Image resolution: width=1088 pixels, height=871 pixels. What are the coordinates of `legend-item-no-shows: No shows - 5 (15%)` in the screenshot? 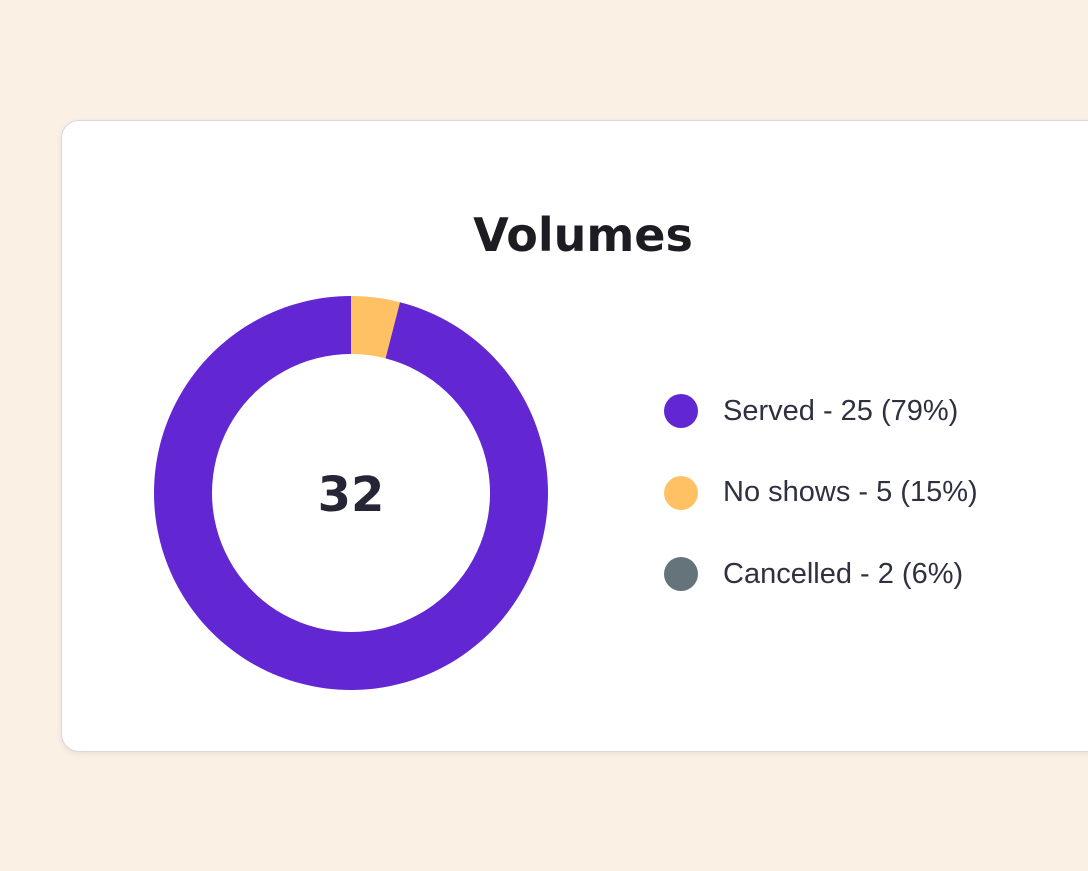 It's located at (821, 493).